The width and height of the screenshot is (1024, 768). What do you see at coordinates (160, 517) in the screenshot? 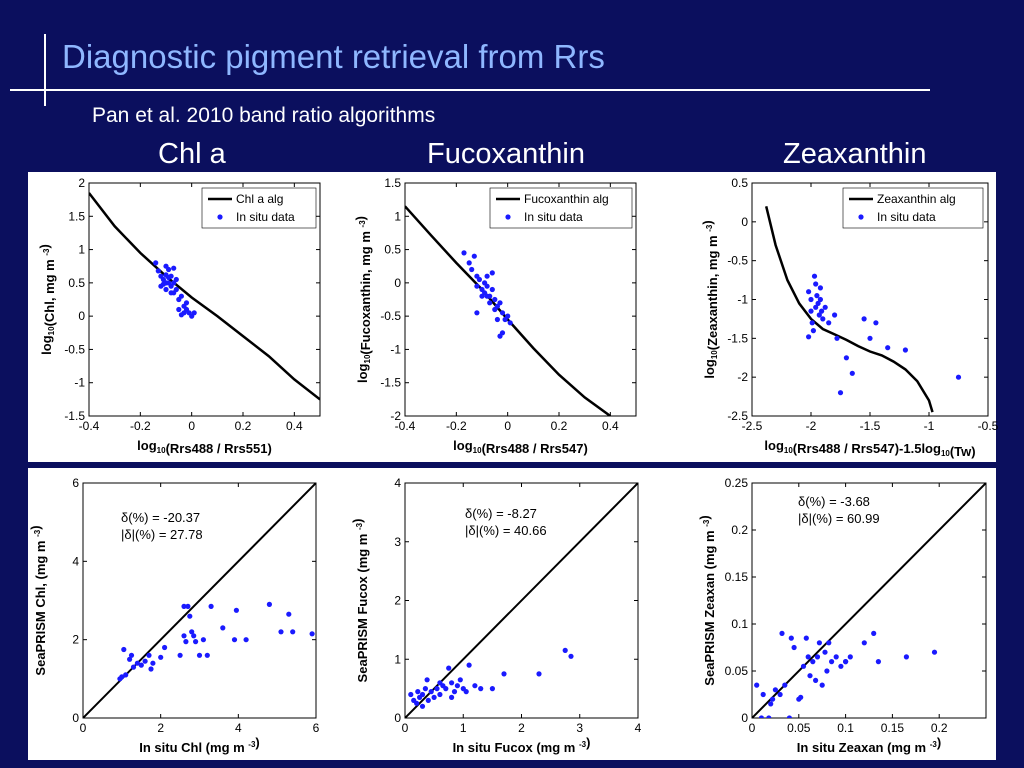
I see `stats-annotation: δ(%) = -20.37` at bounding box center [160, 517].